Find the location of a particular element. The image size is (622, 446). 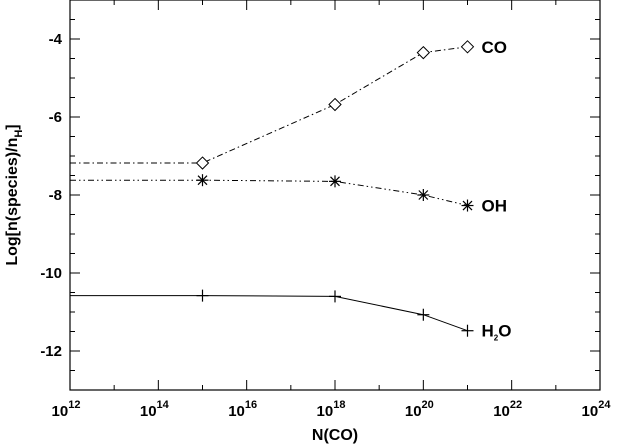

x-tick-label: 1022 is located at coordinates (507, 409).